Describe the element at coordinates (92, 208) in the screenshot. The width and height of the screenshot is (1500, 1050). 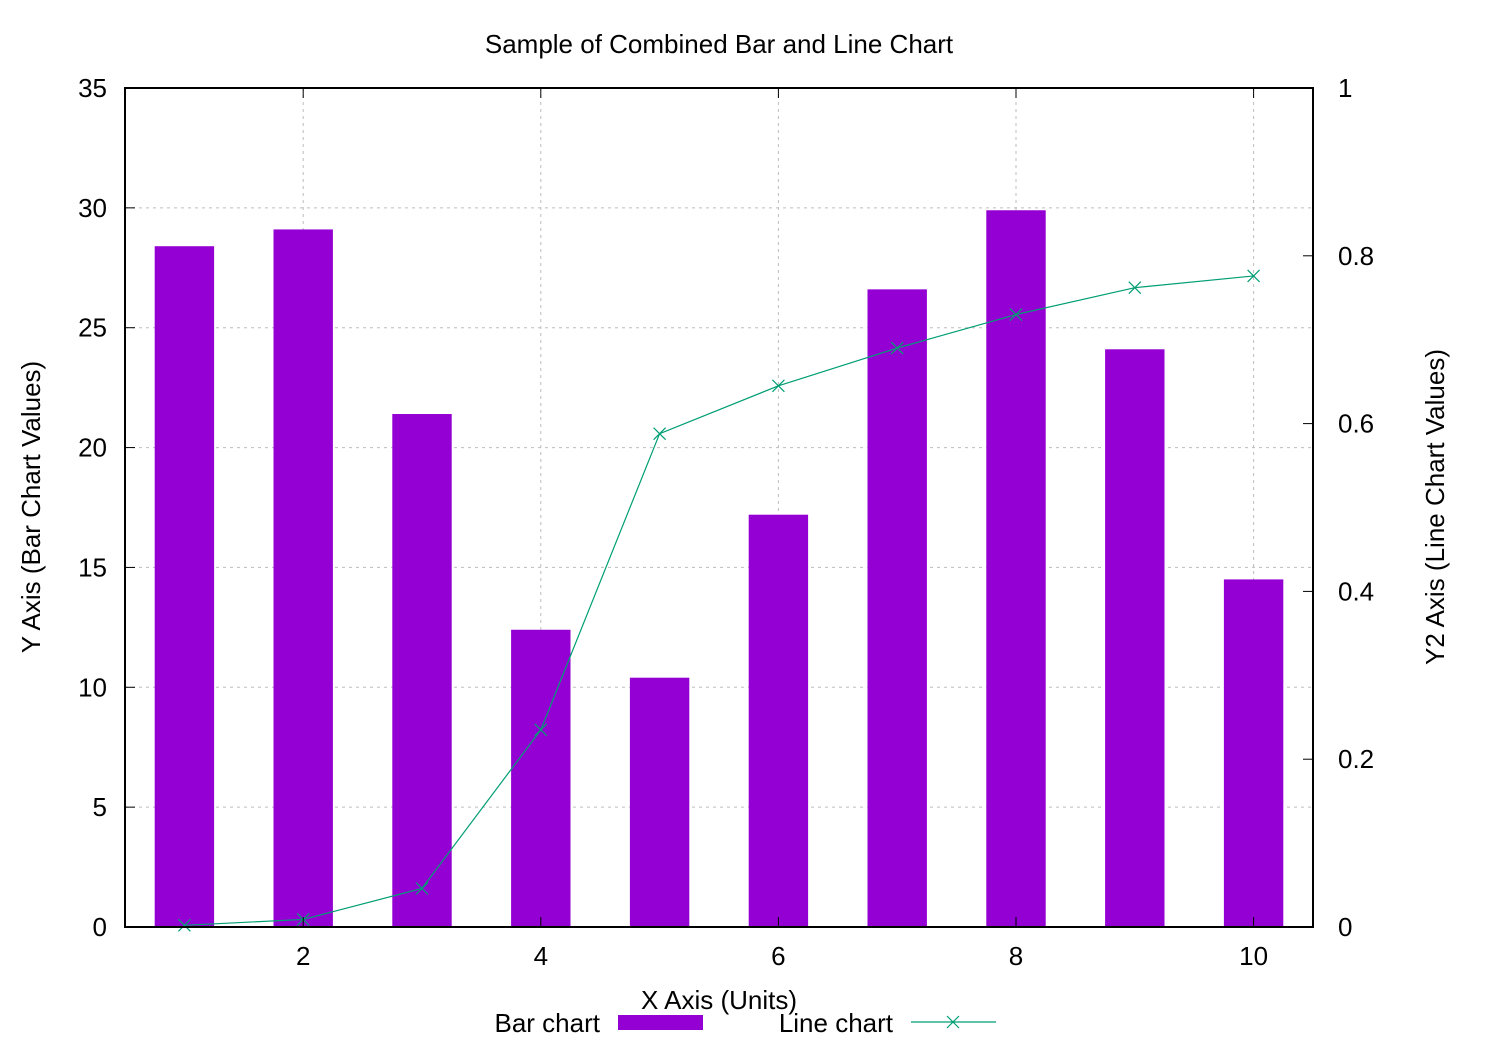
I see `y-tick-label: 30` at that location.